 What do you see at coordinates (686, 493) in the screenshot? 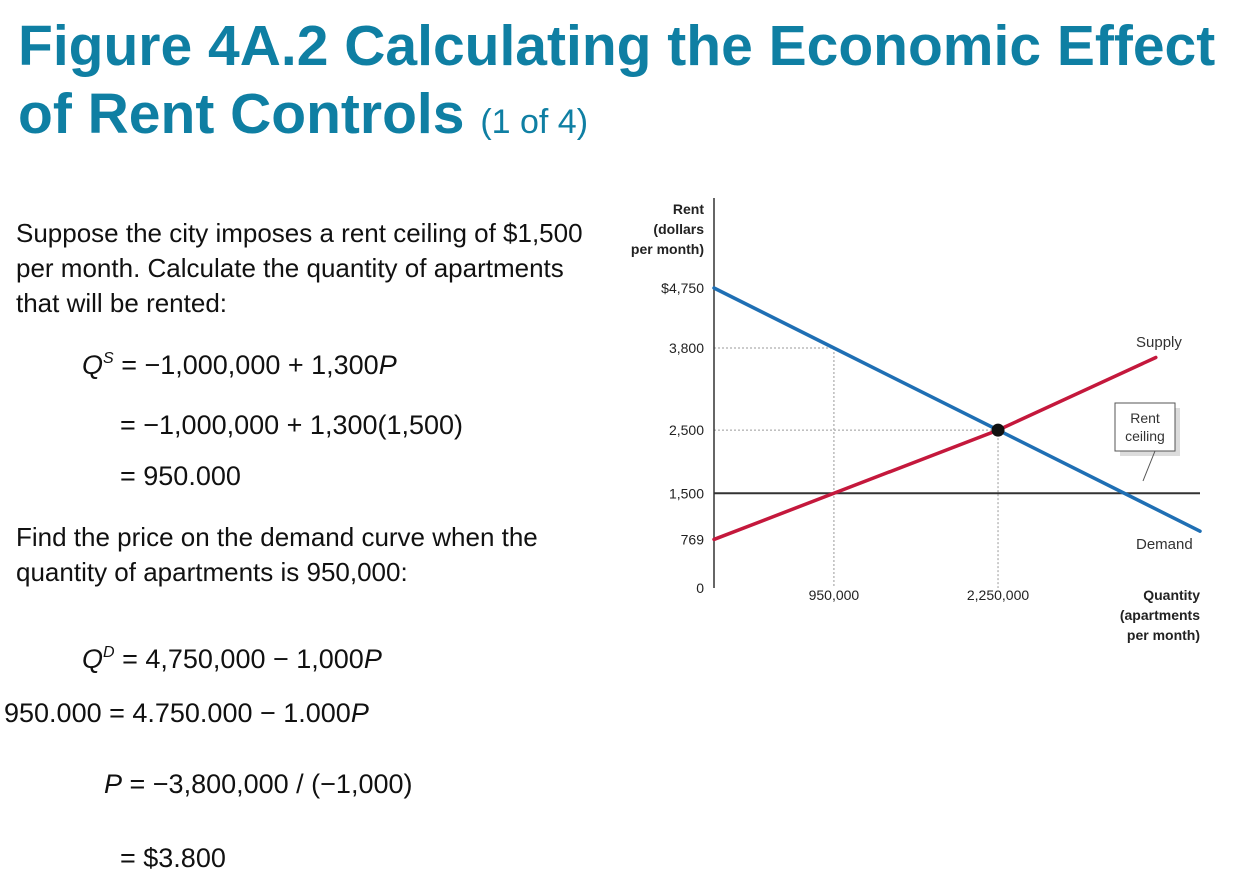
I see `y-tick-label: 1,500` at bounding box center [686, 493].